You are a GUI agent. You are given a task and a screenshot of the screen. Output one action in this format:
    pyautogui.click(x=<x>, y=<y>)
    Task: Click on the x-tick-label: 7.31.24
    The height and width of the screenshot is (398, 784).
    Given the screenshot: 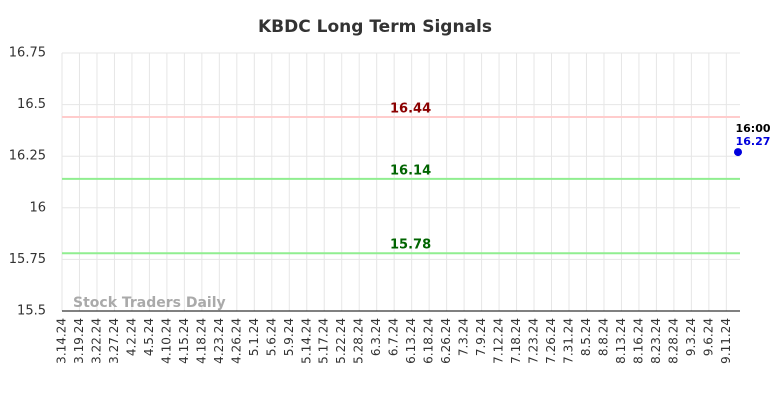 What is the action you would take?
    pyautogui.click(x=569, y=341)
    